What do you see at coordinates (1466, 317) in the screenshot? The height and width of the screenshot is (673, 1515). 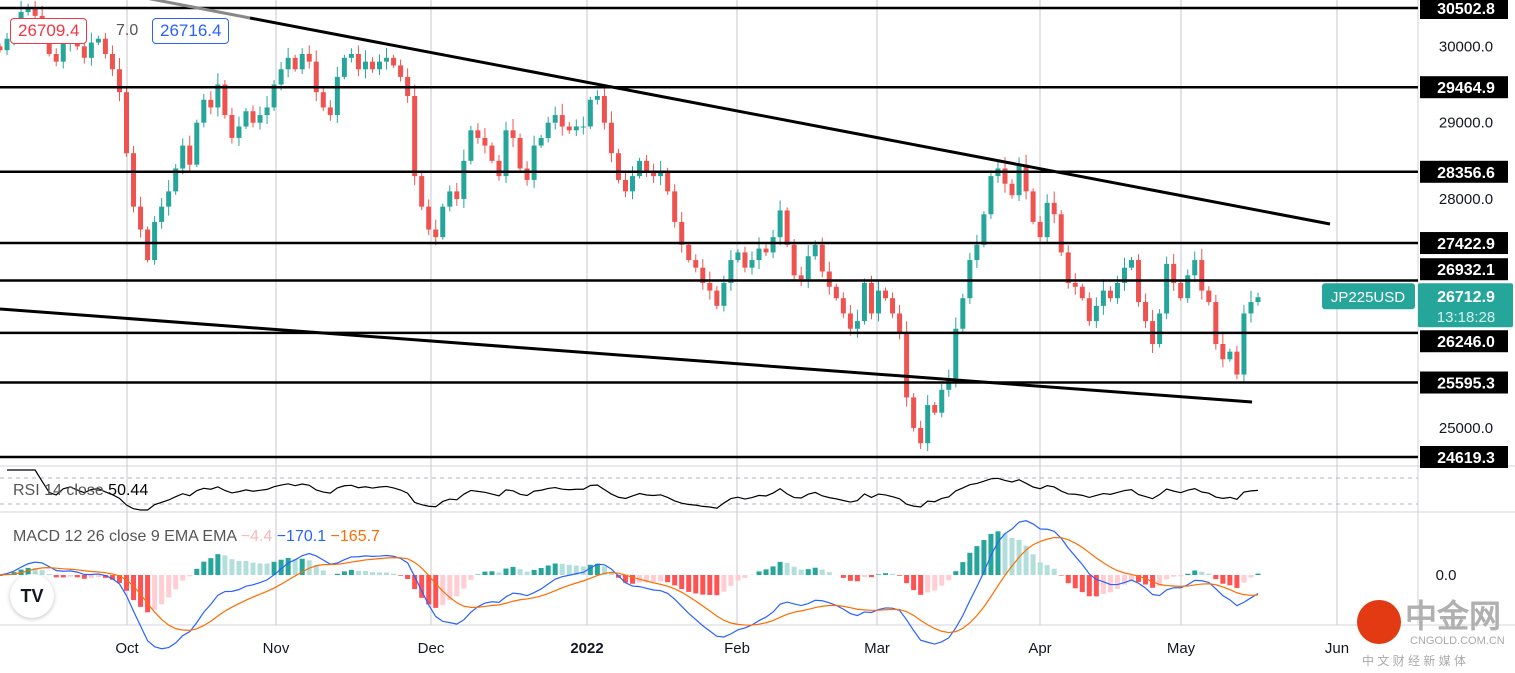 I see `countdown-label: 13:18:28` at bounding box center [1466, 317].